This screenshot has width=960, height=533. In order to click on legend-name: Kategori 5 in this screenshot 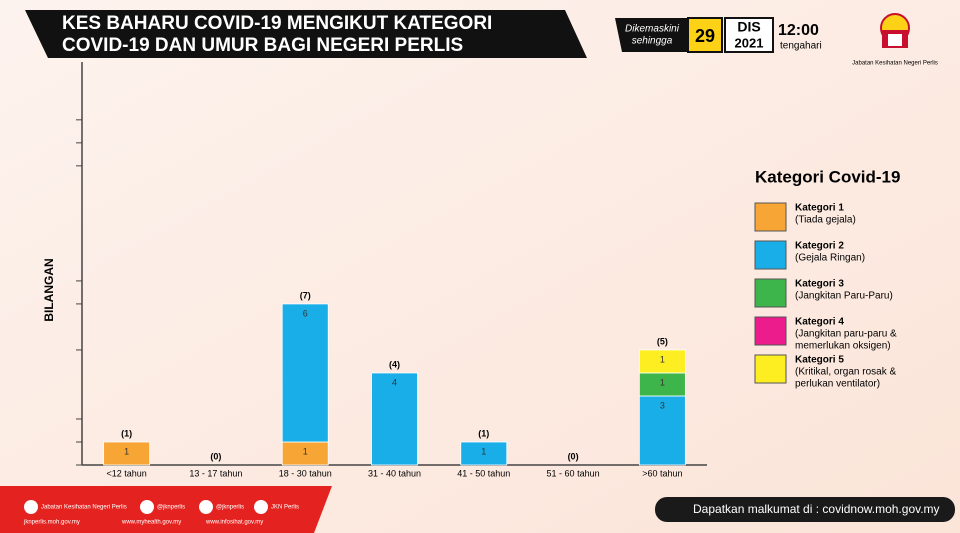, I will do `click(819, 360)`.